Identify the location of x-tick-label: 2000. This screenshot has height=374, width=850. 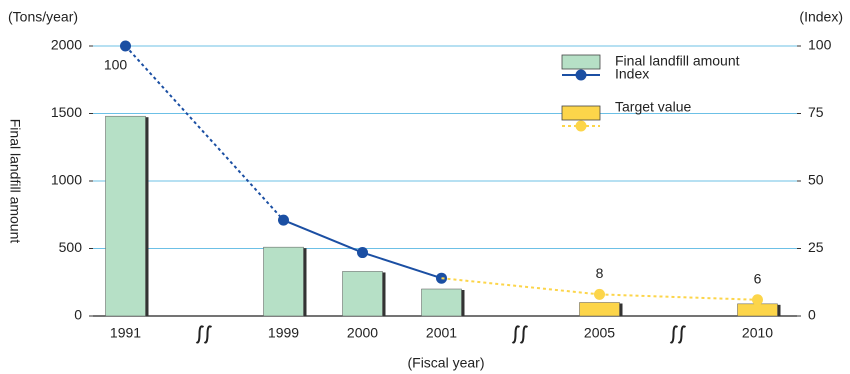
(362, 333).